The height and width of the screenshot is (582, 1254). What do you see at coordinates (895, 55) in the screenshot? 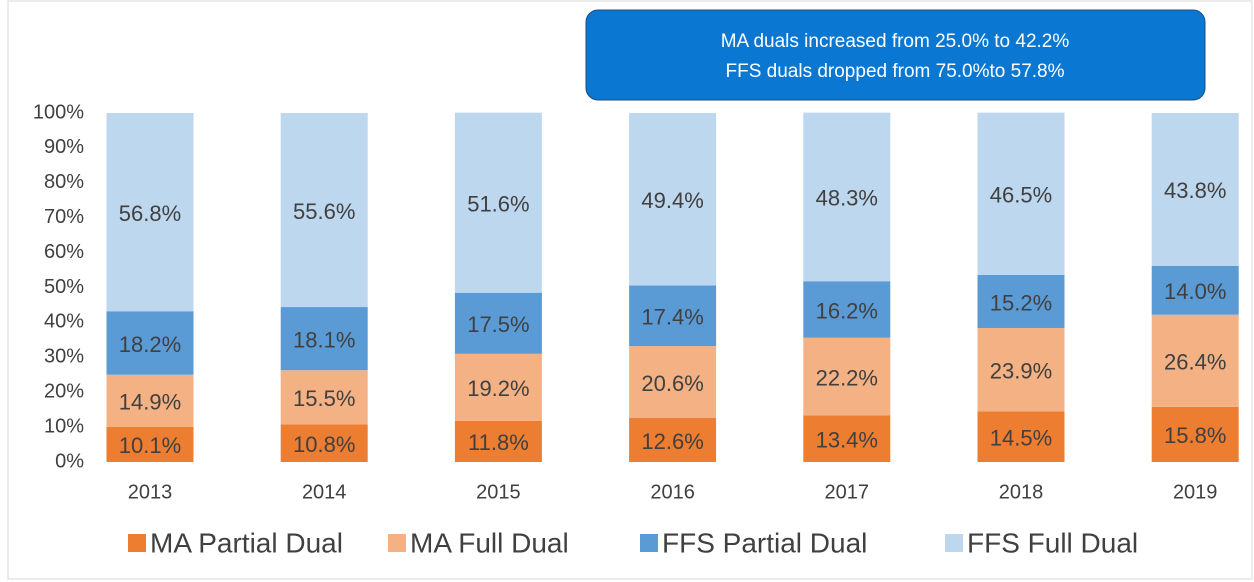
I see `annotation-box` at bounding box center [895, 55].